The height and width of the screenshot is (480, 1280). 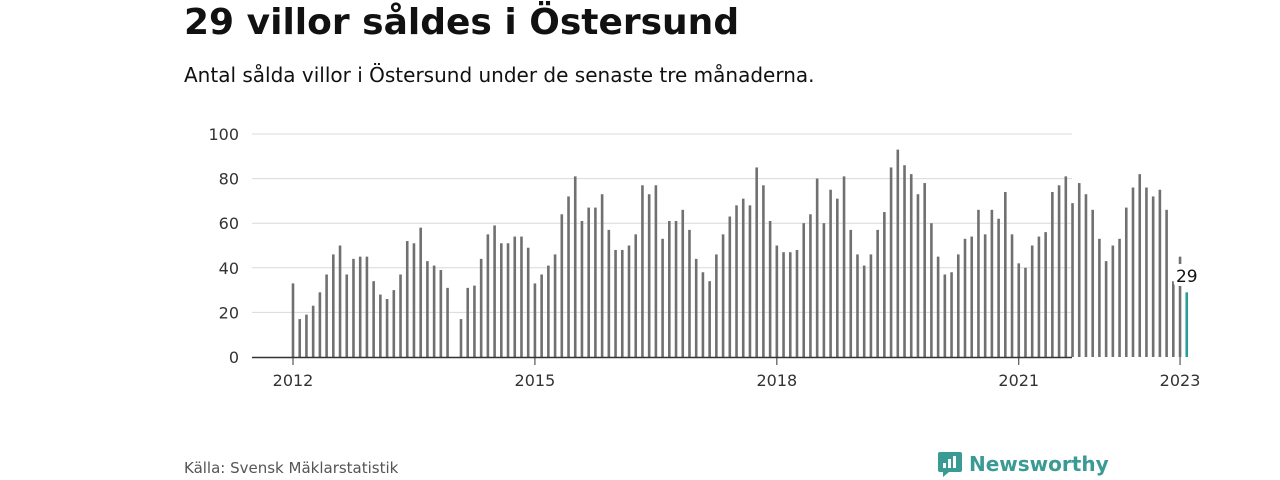 I want to click on x-tick-label: 2012, so click(x=293, y=380).